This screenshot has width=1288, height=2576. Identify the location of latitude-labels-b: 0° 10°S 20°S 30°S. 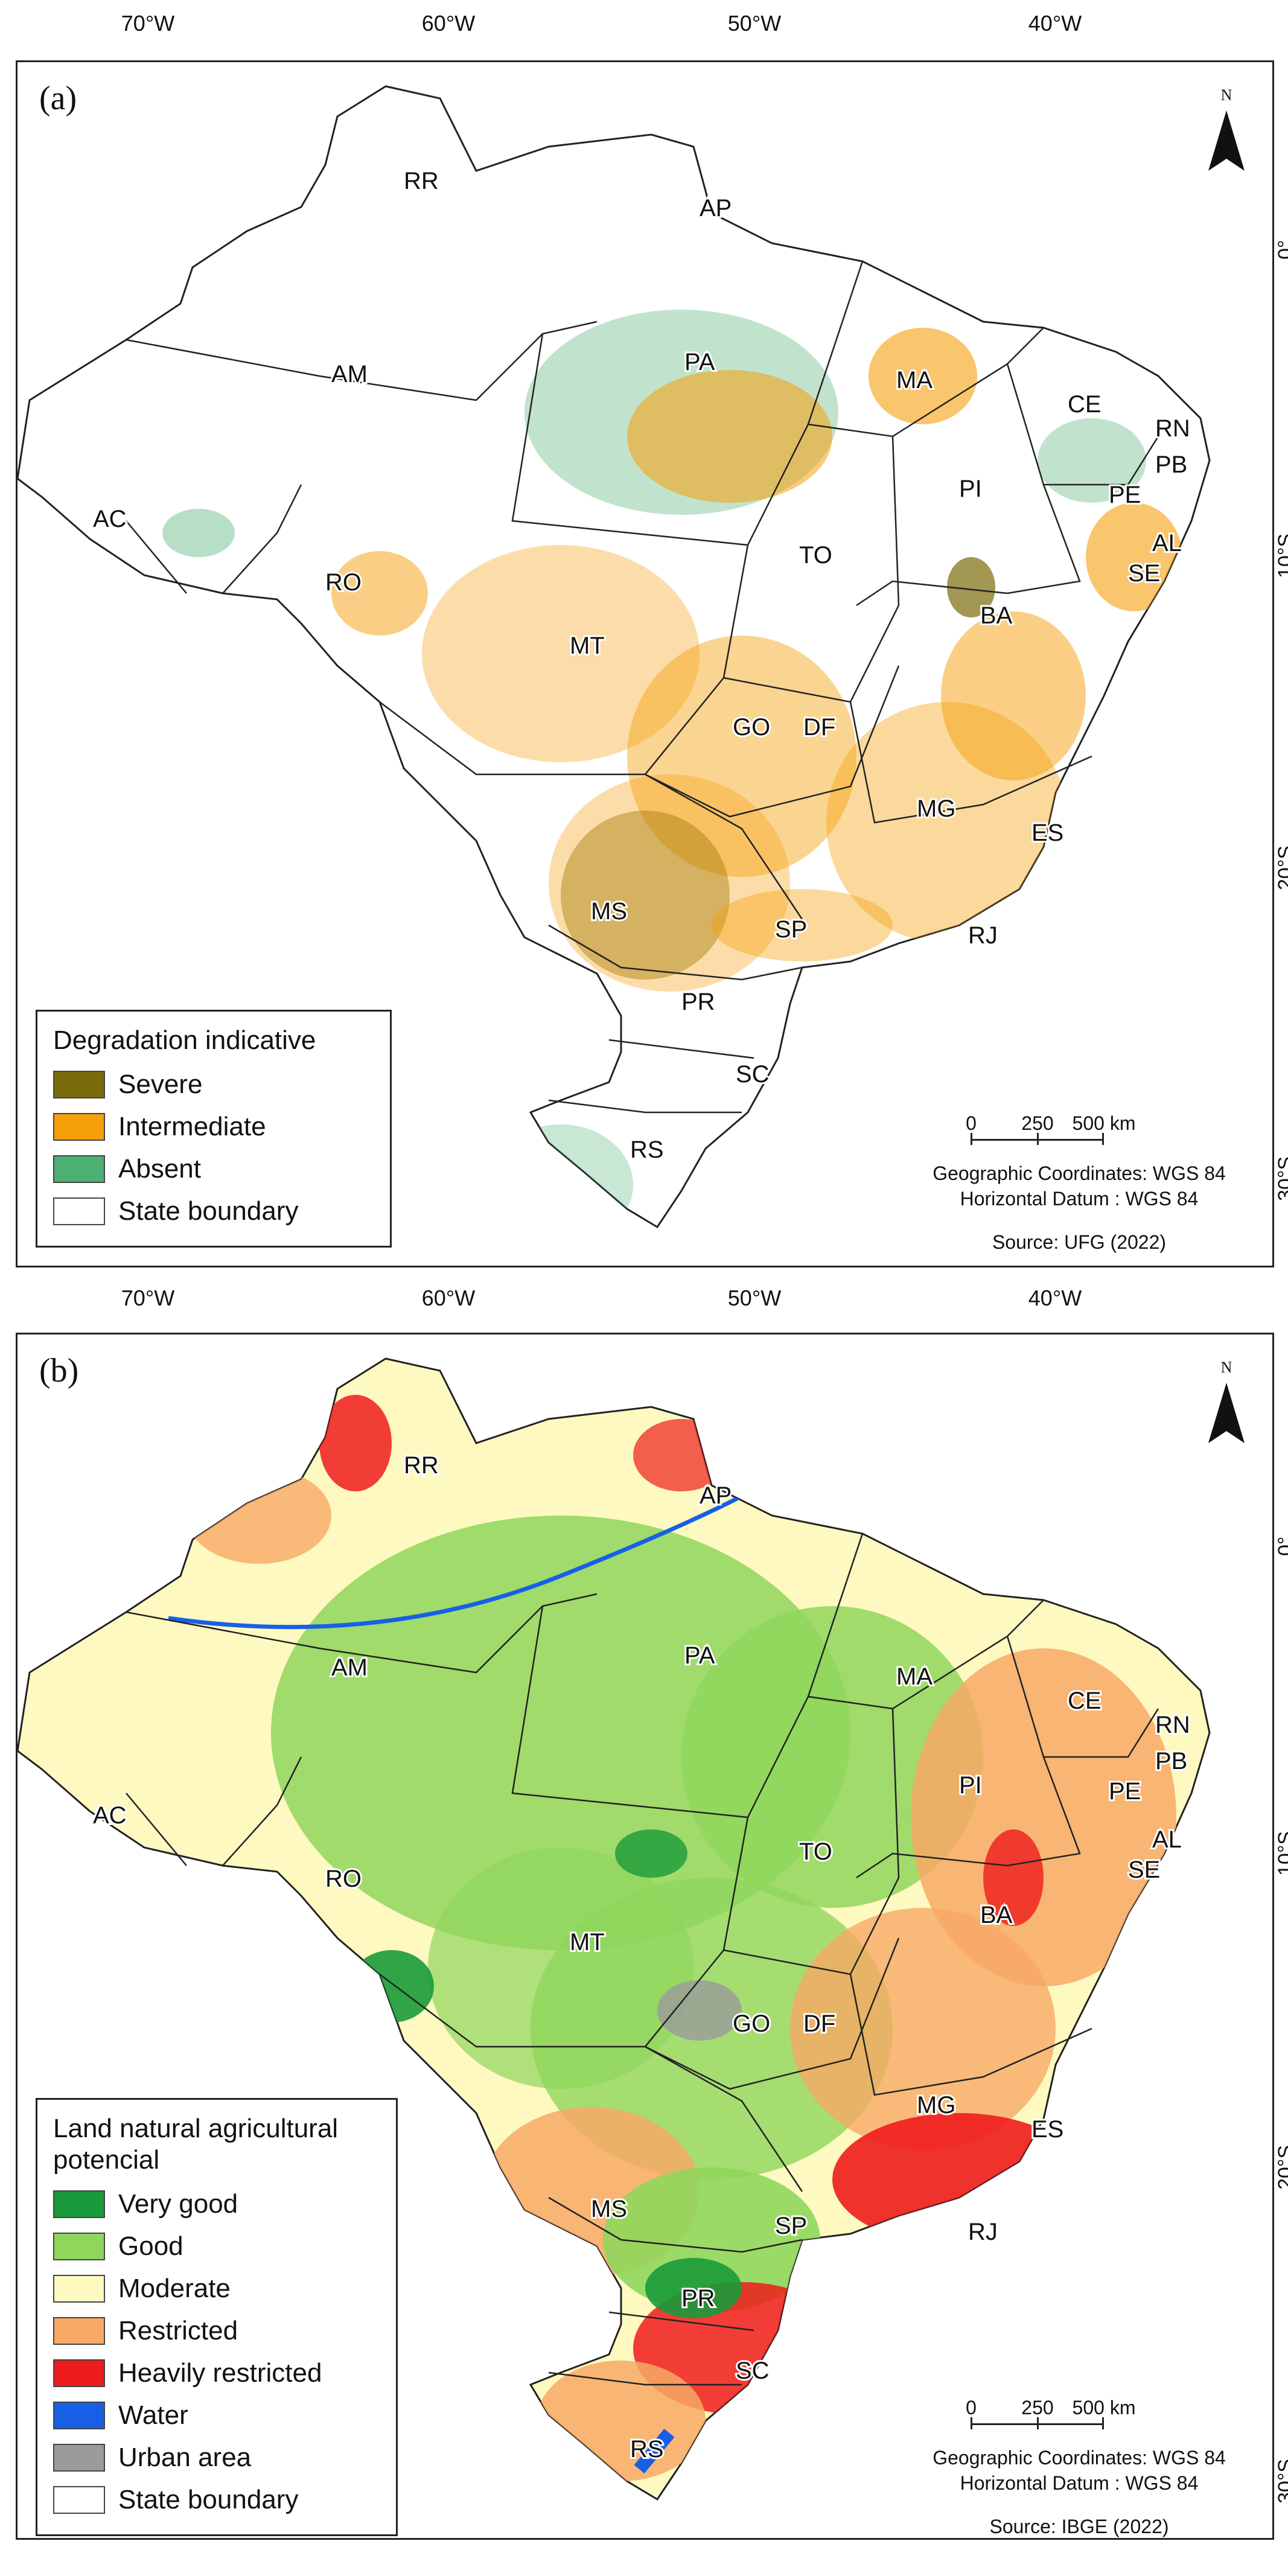
(1281, 1936).